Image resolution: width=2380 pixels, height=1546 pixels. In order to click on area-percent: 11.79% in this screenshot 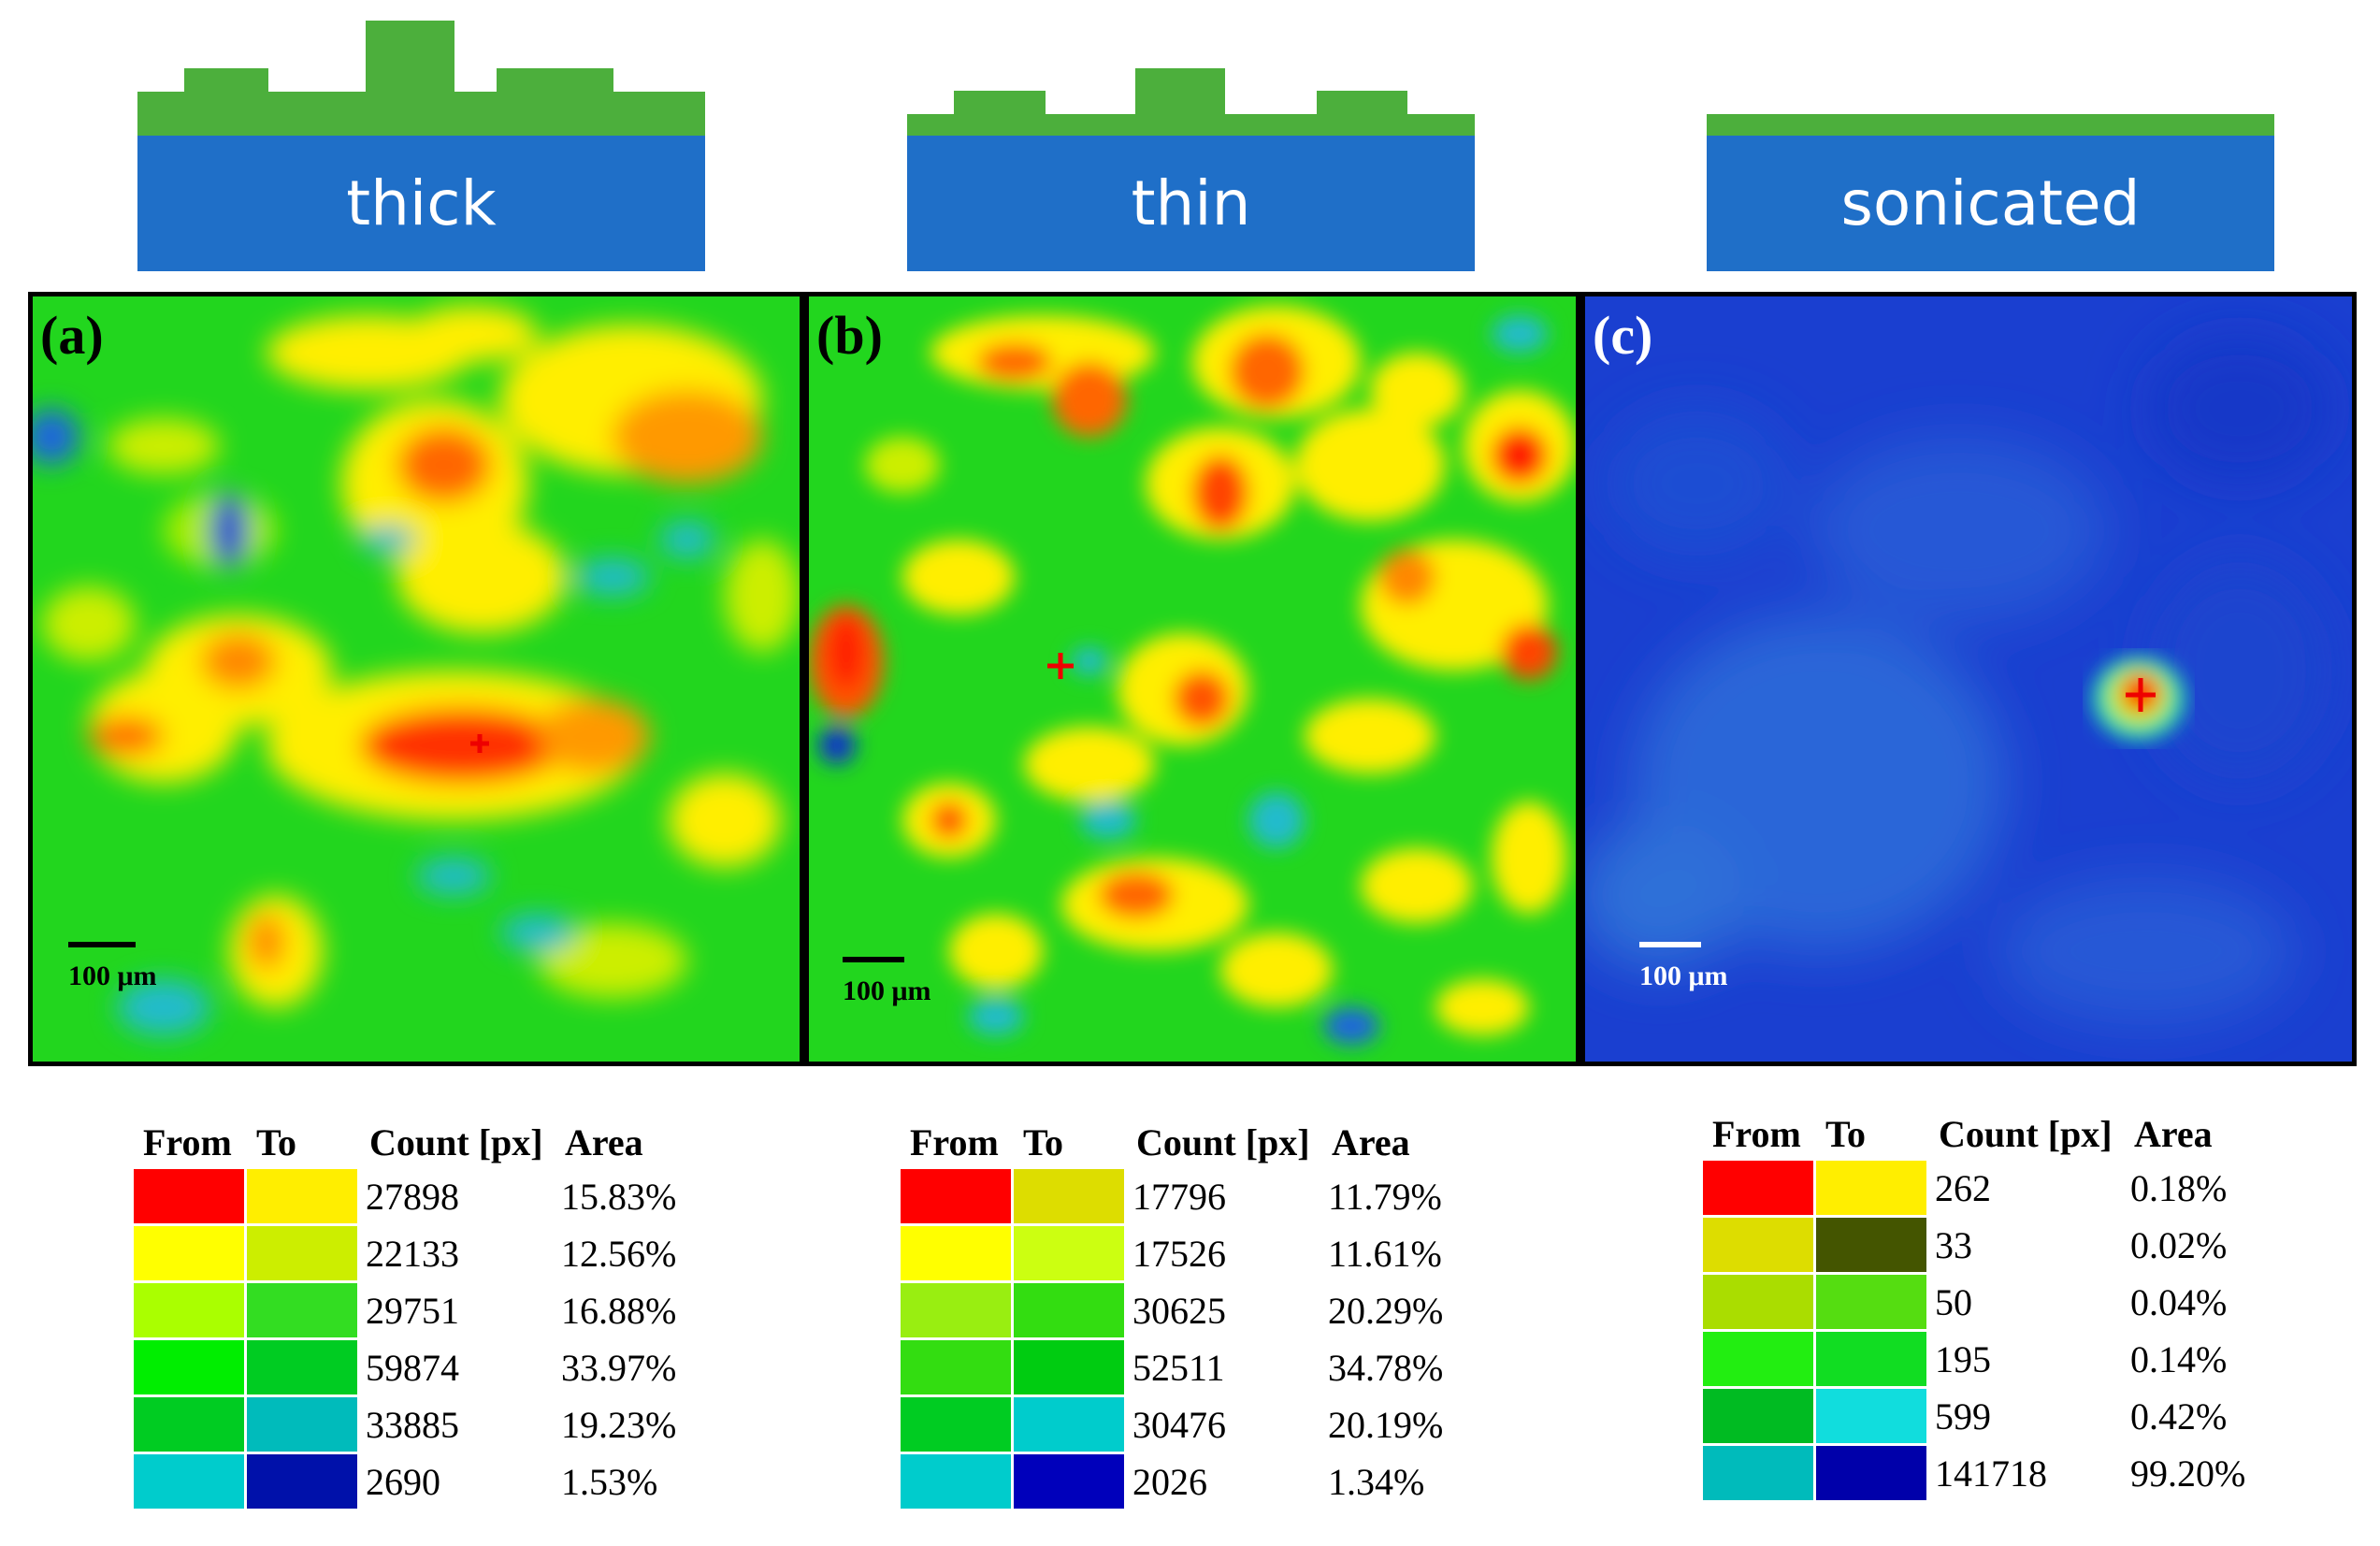, I will do `click(1385, 1197)`.